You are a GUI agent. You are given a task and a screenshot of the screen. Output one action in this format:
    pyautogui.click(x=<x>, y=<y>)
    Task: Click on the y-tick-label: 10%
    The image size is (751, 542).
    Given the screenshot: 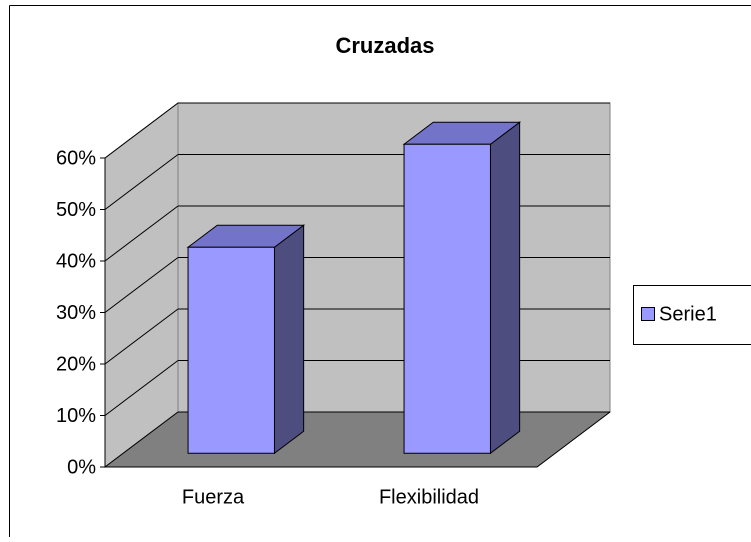 What is the action you would take?
    pyautogui.click(x=76, y=416)
    